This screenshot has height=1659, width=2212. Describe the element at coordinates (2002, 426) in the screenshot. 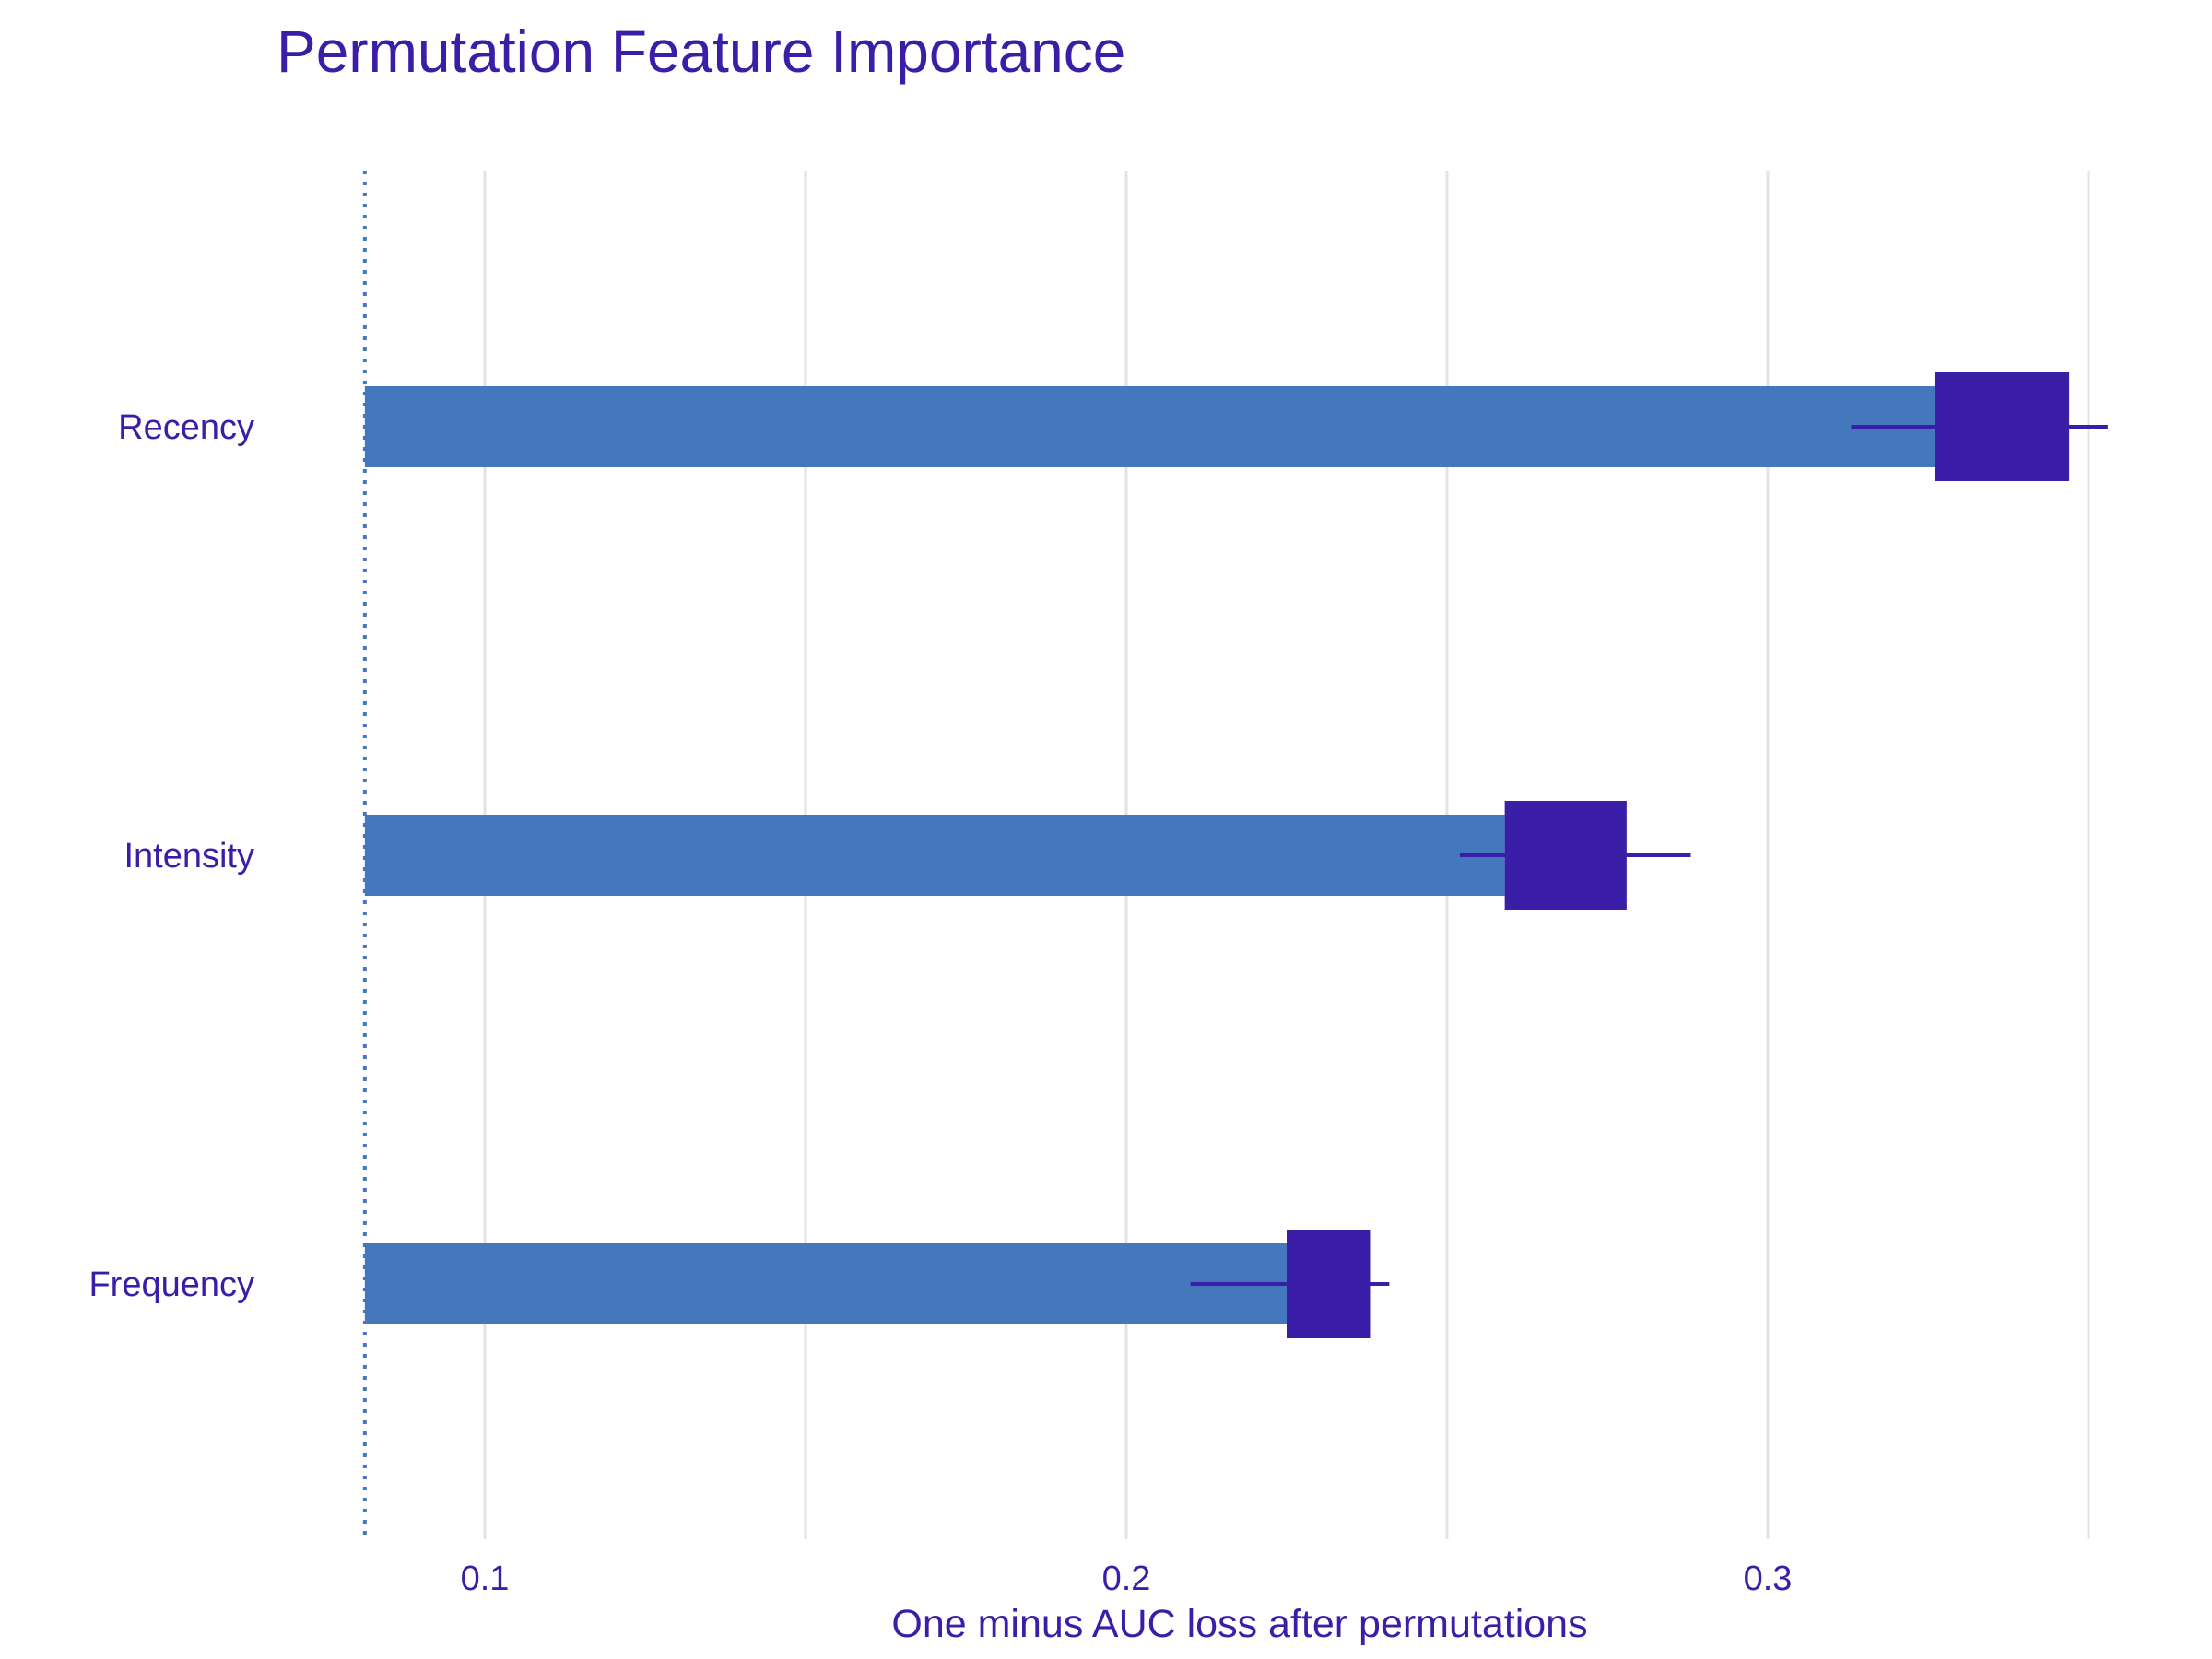

I see `box-recency` at that location.